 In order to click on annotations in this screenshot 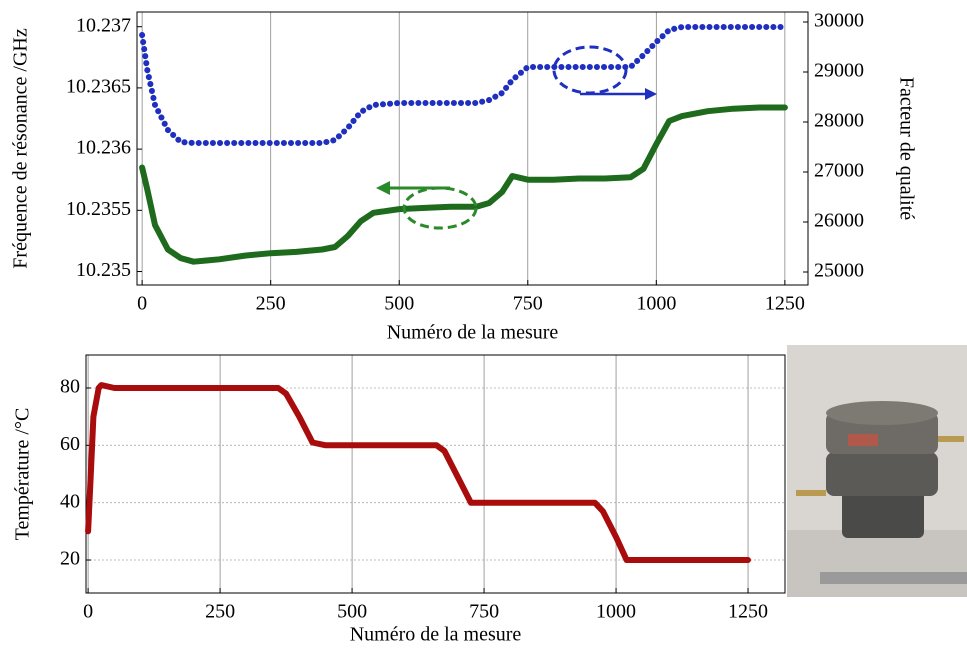, I will do `click(516, 137)`.